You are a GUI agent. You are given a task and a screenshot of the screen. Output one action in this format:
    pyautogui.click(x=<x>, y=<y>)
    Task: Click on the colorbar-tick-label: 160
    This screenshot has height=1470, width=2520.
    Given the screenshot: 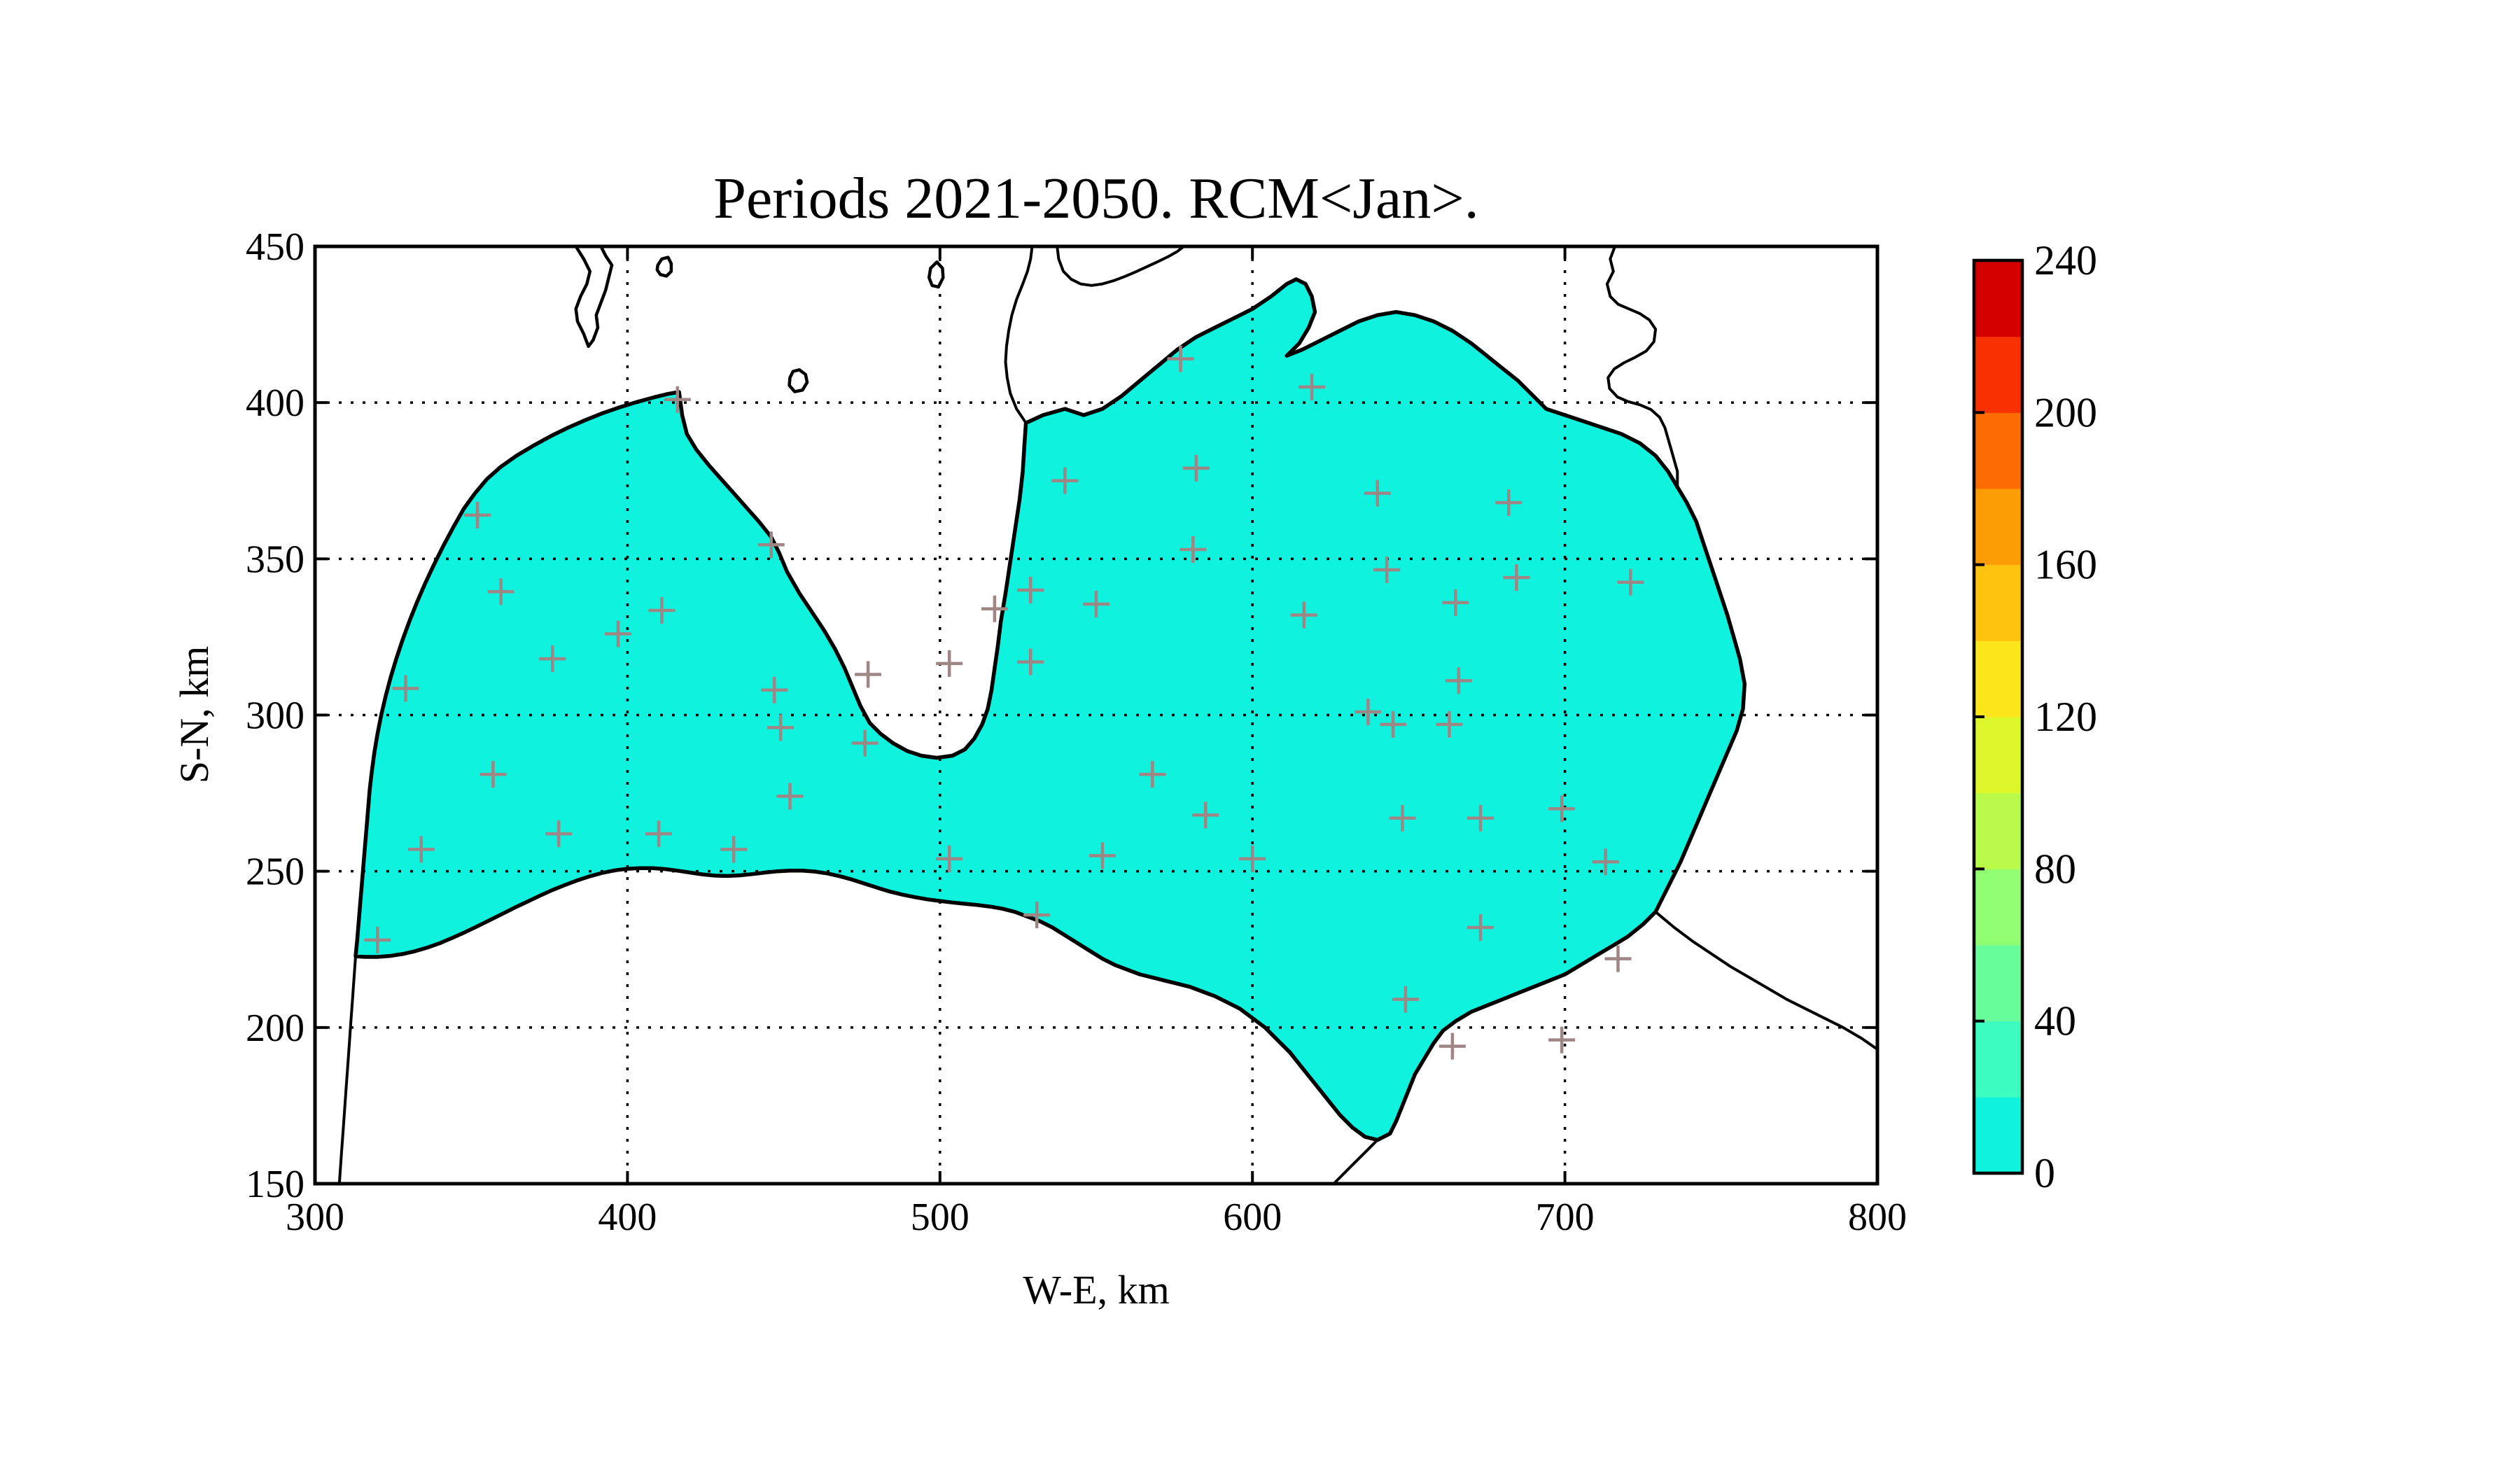 What is the action you would take?
    pyautogui.click(x=2065, y=565)
    